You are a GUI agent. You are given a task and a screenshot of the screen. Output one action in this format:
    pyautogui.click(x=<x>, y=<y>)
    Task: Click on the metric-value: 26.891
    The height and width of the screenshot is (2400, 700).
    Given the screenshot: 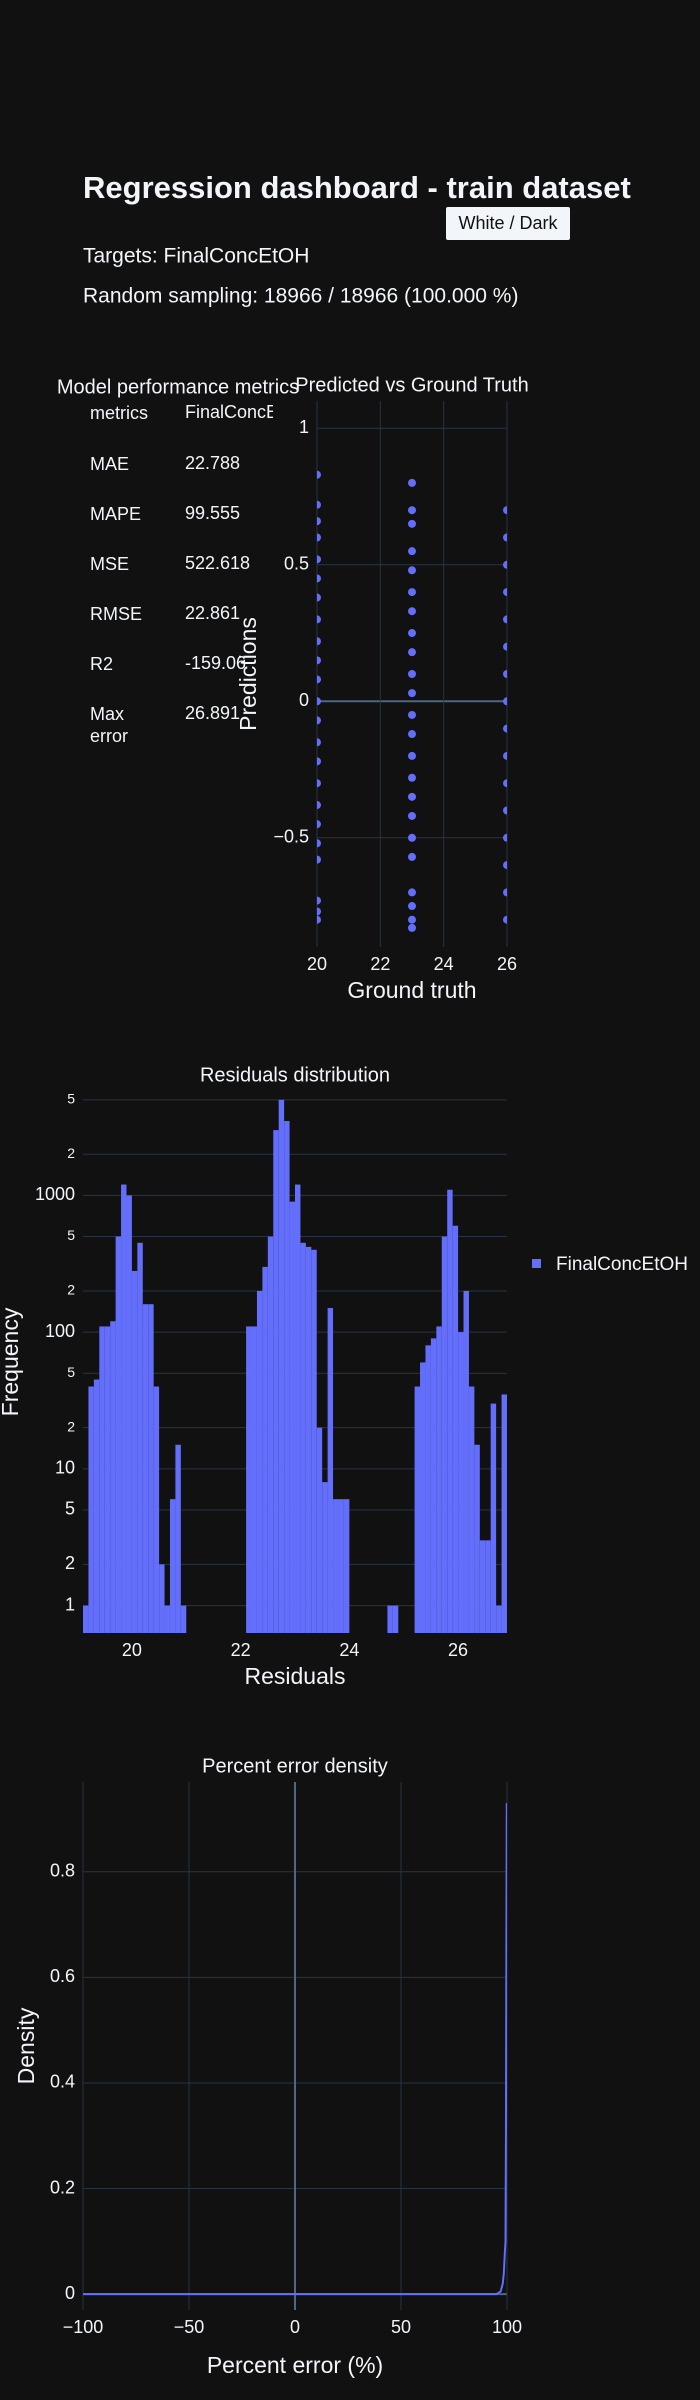 What is the action you would take?
    pyautogui.click(x=213, y=713)
    